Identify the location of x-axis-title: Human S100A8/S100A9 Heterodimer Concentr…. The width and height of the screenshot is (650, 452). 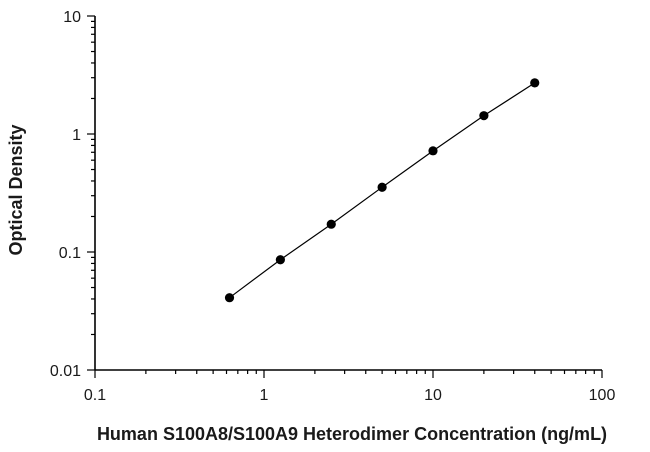
(352, 434).